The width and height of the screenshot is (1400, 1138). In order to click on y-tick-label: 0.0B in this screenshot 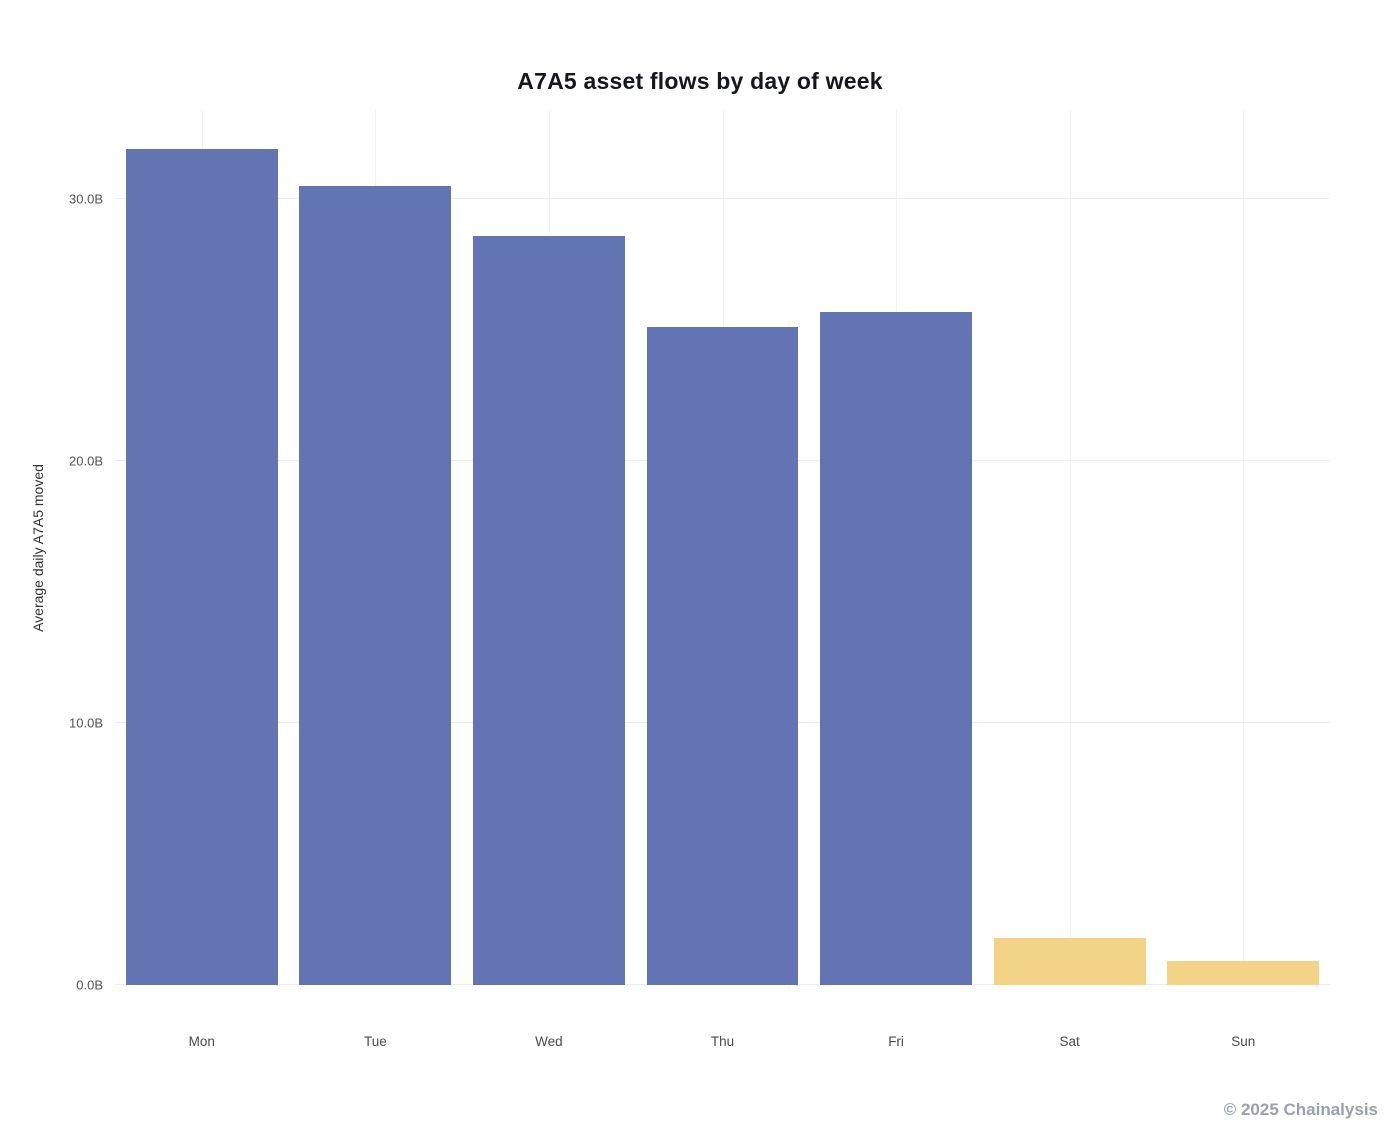, I will do `click(89, 985)`.